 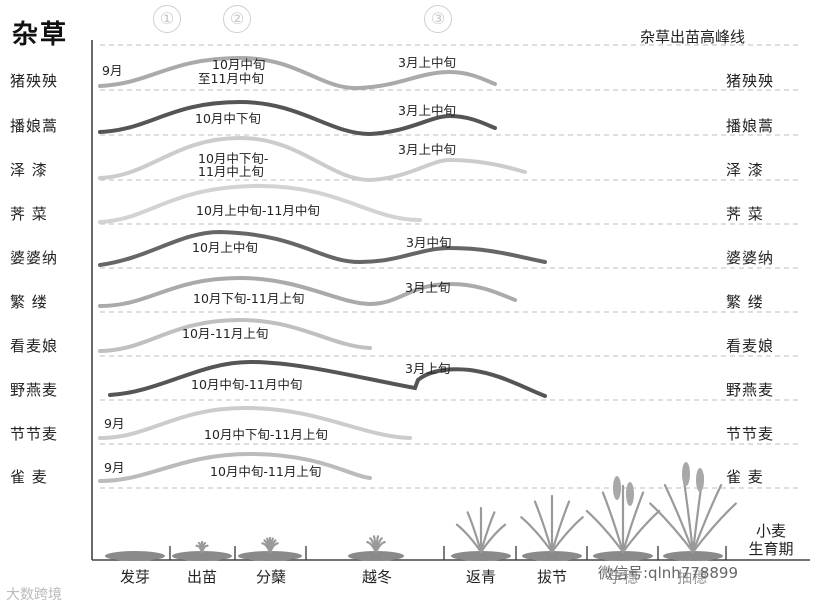 What do you see at coordinates (29, 214) in the screenshot?
I see `weed-name-left-3: 荠 菜` at bounding box center [29, 214].